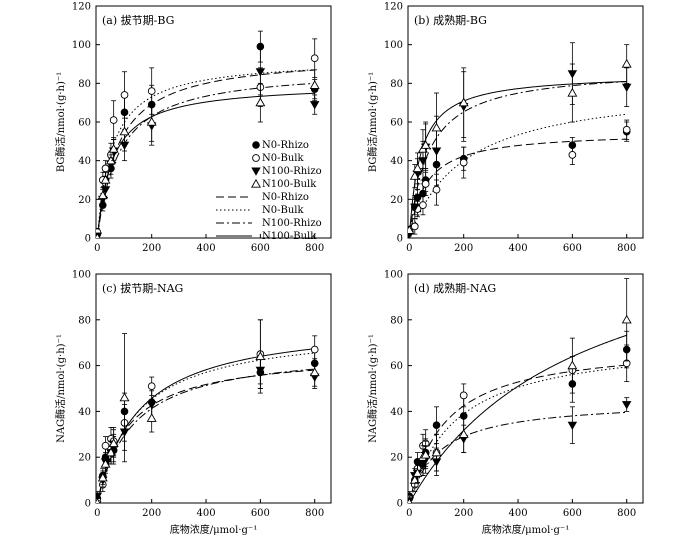 The image size is (700, 545). I want to click on legend-label: N100-Rhizo, so click(292, 223).